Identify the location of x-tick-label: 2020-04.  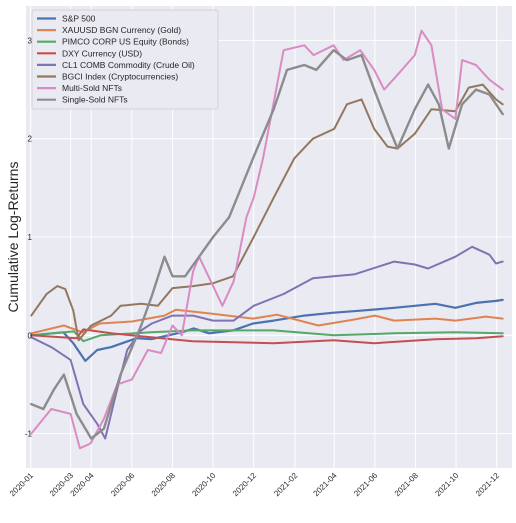
(83, 485).